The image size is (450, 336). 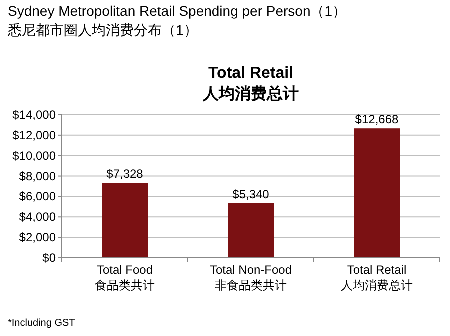 I want to click on y-tick-label: $4,000, so click(x=37, y=217).